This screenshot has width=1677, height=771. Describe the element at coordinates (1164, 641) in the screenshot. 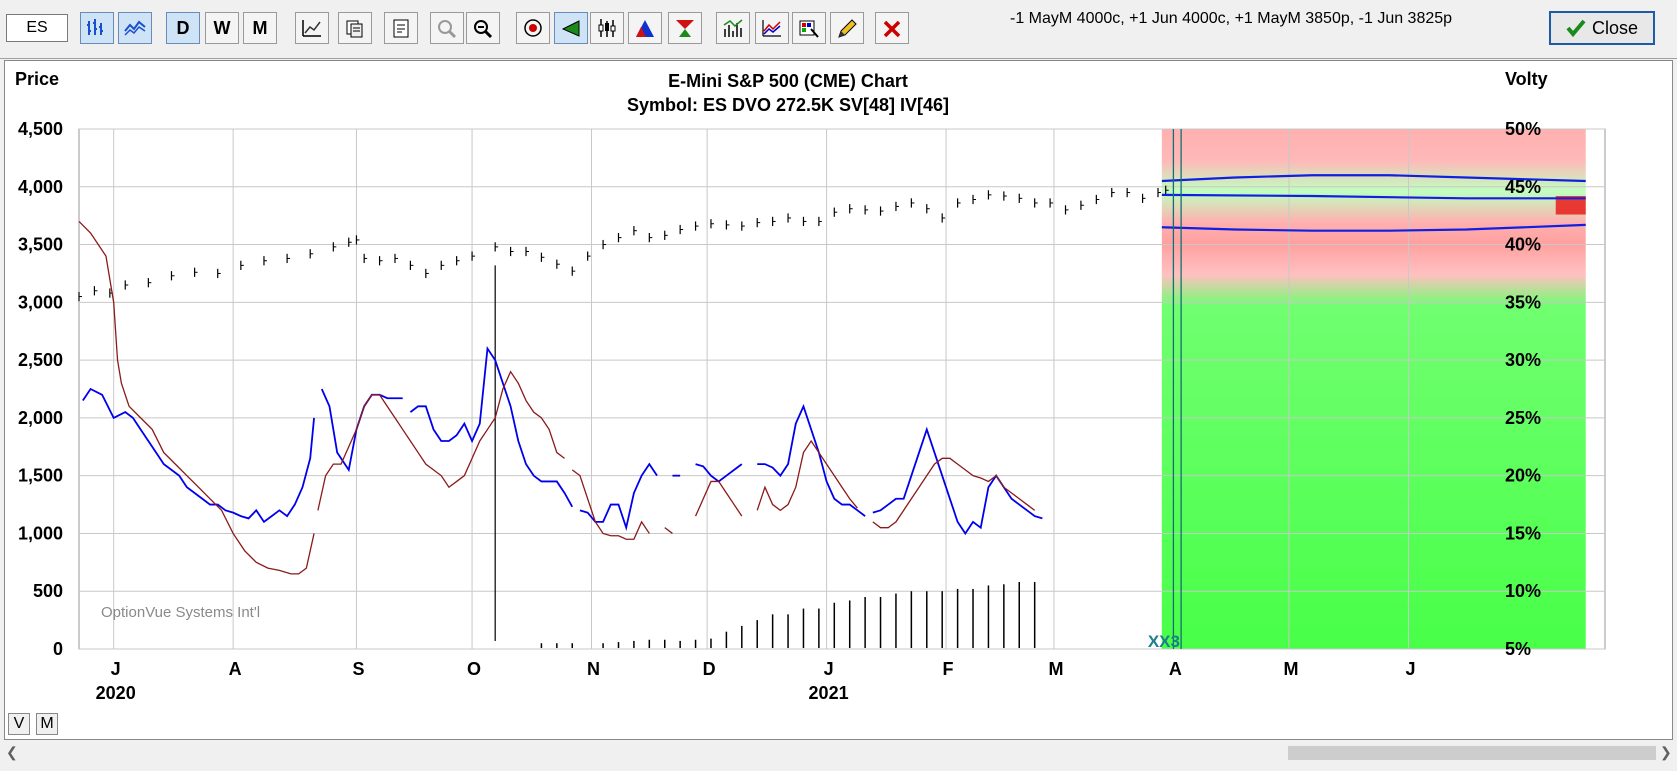

I see `expiry-marker: XX3` at that location.